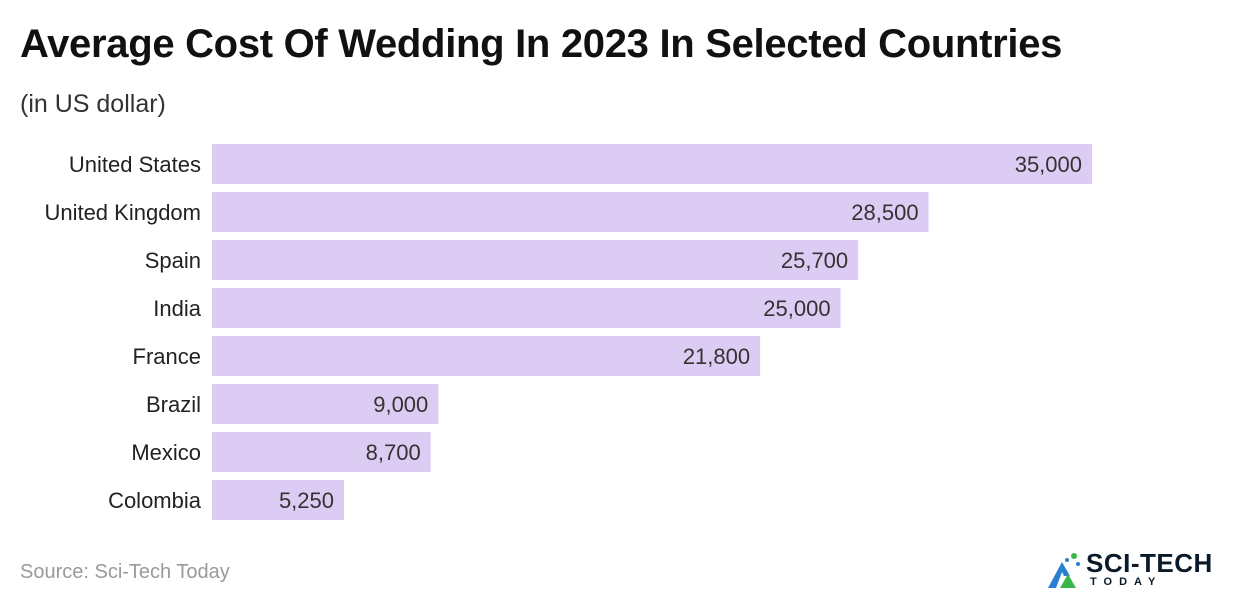 Image resolution: width=1240 pixels, height=606 pixels. What do you see at coordinates (325, 404) in the screenshot?
I see `bar-brazil` at bounding box center [325, 404].